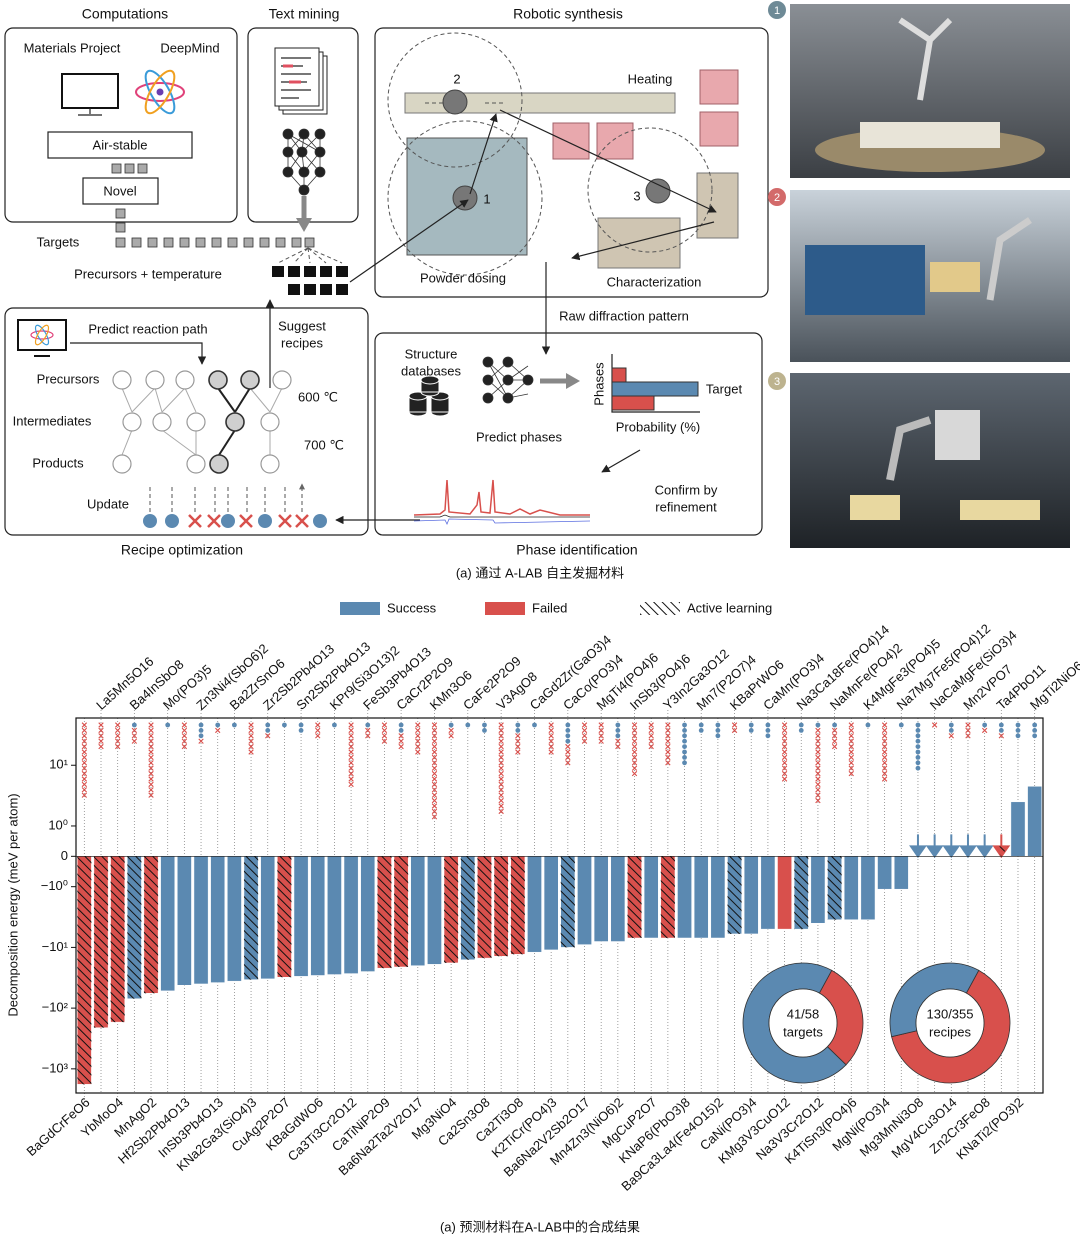  What do you see at coordinates (549, 607) in the screenshot?
I see `legend-label: Failed` at bounding box center [549, 607].